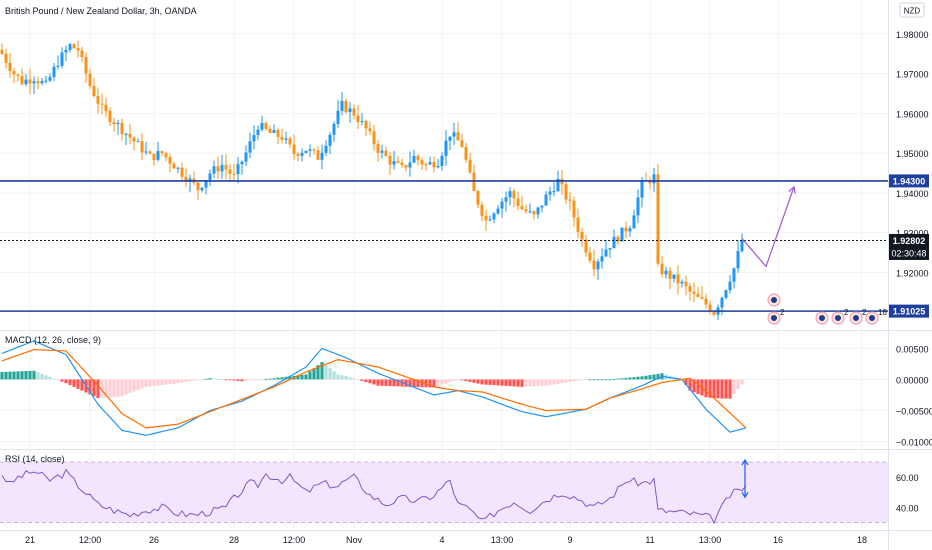 The image size is (932, 550). I want to click on current-price-tag: 1.92802, so click(909, 241).